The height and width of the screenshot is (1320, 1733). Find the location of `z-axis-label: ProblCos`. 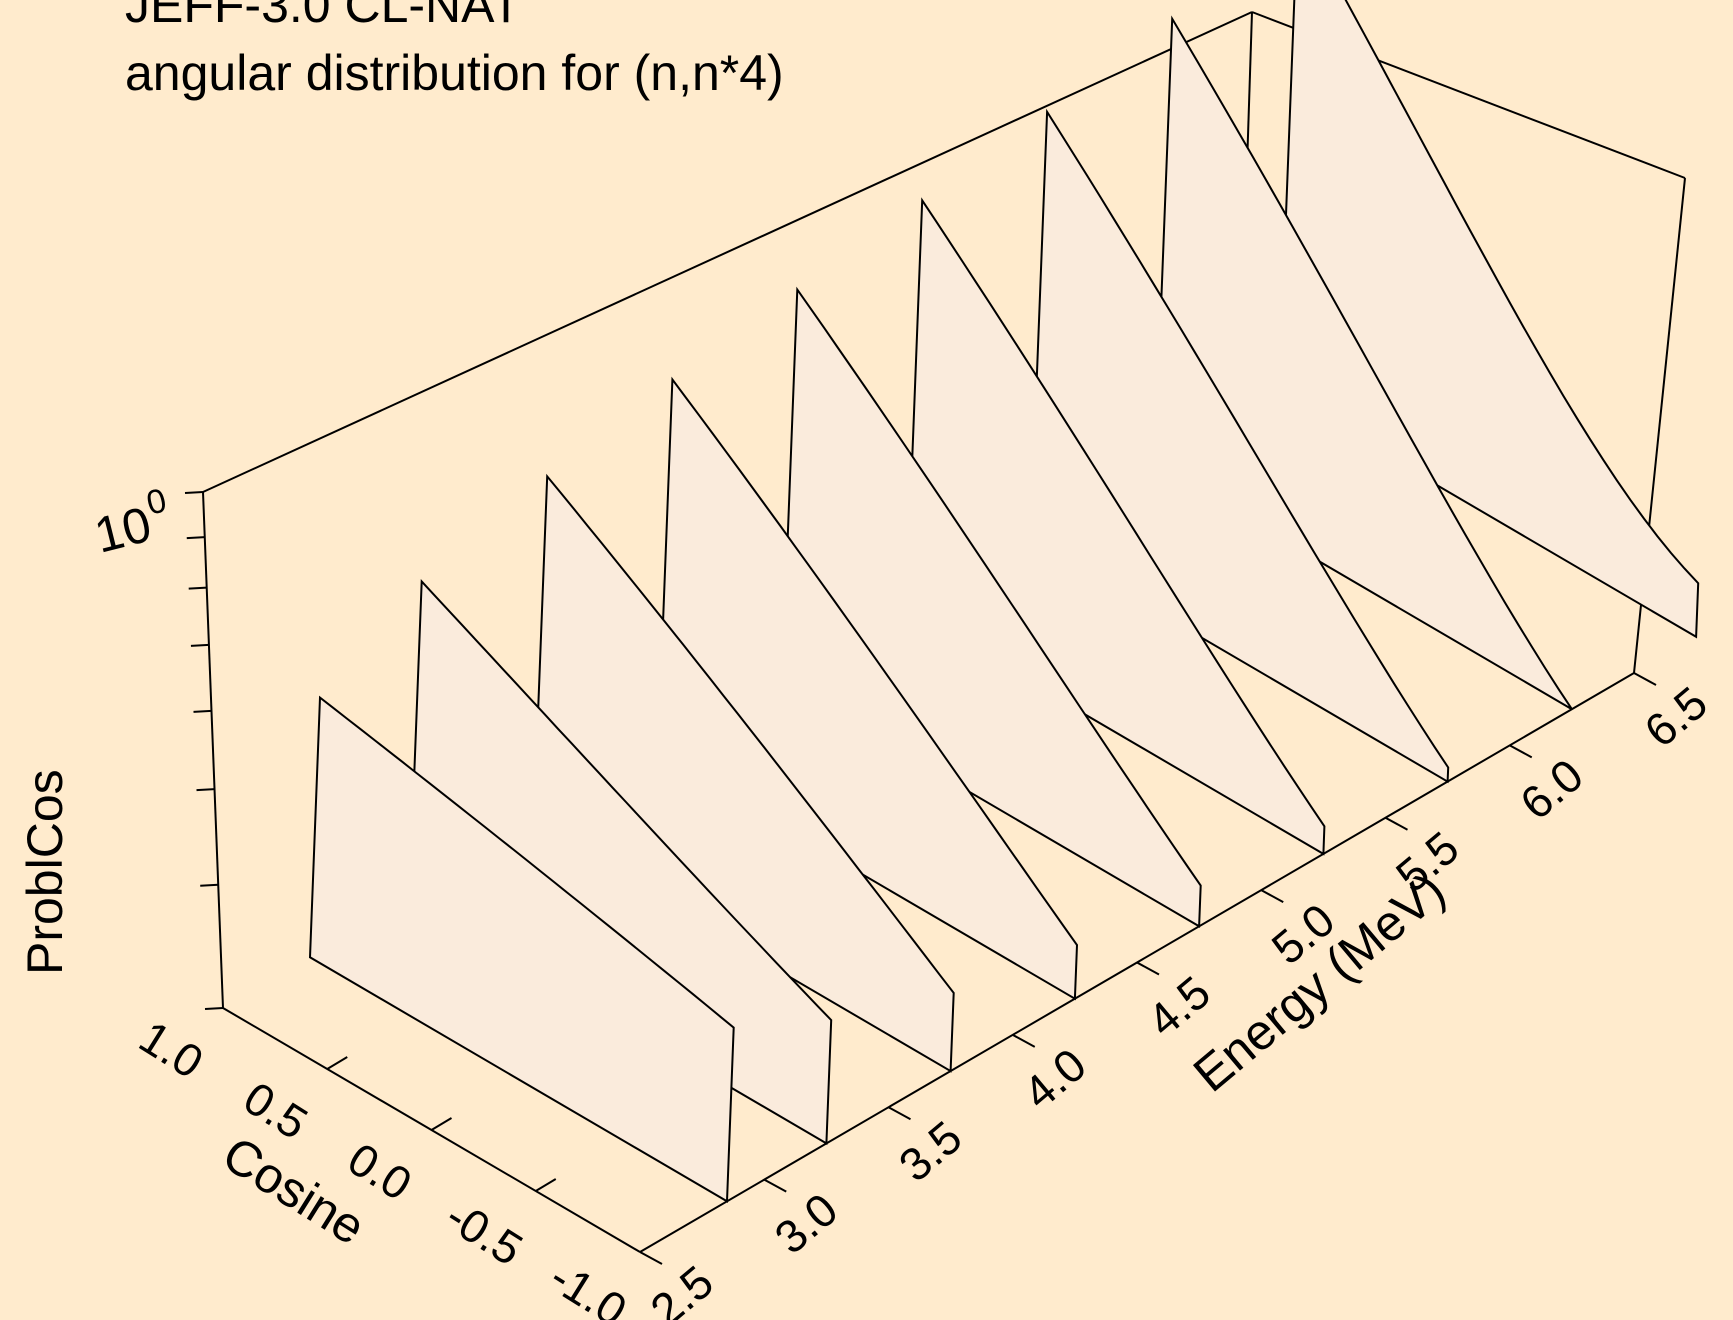

z-axis-label: ProblCos is located at coordinates (45, 872).